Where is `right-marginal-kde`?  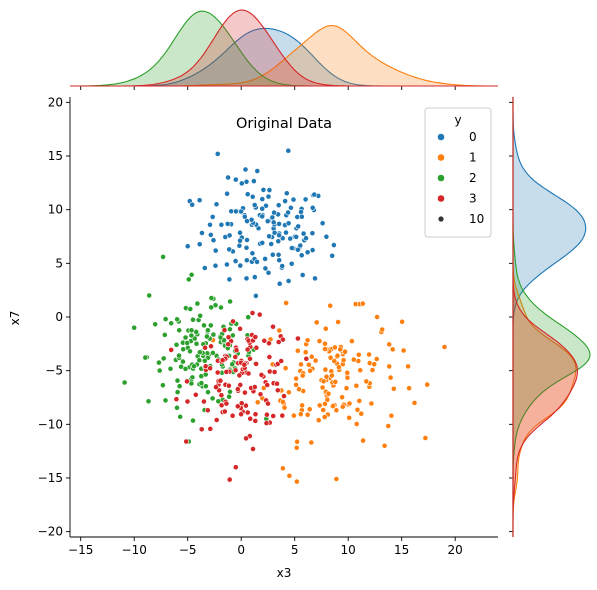
right-marginal-kde is located at coordinates (550, 317).